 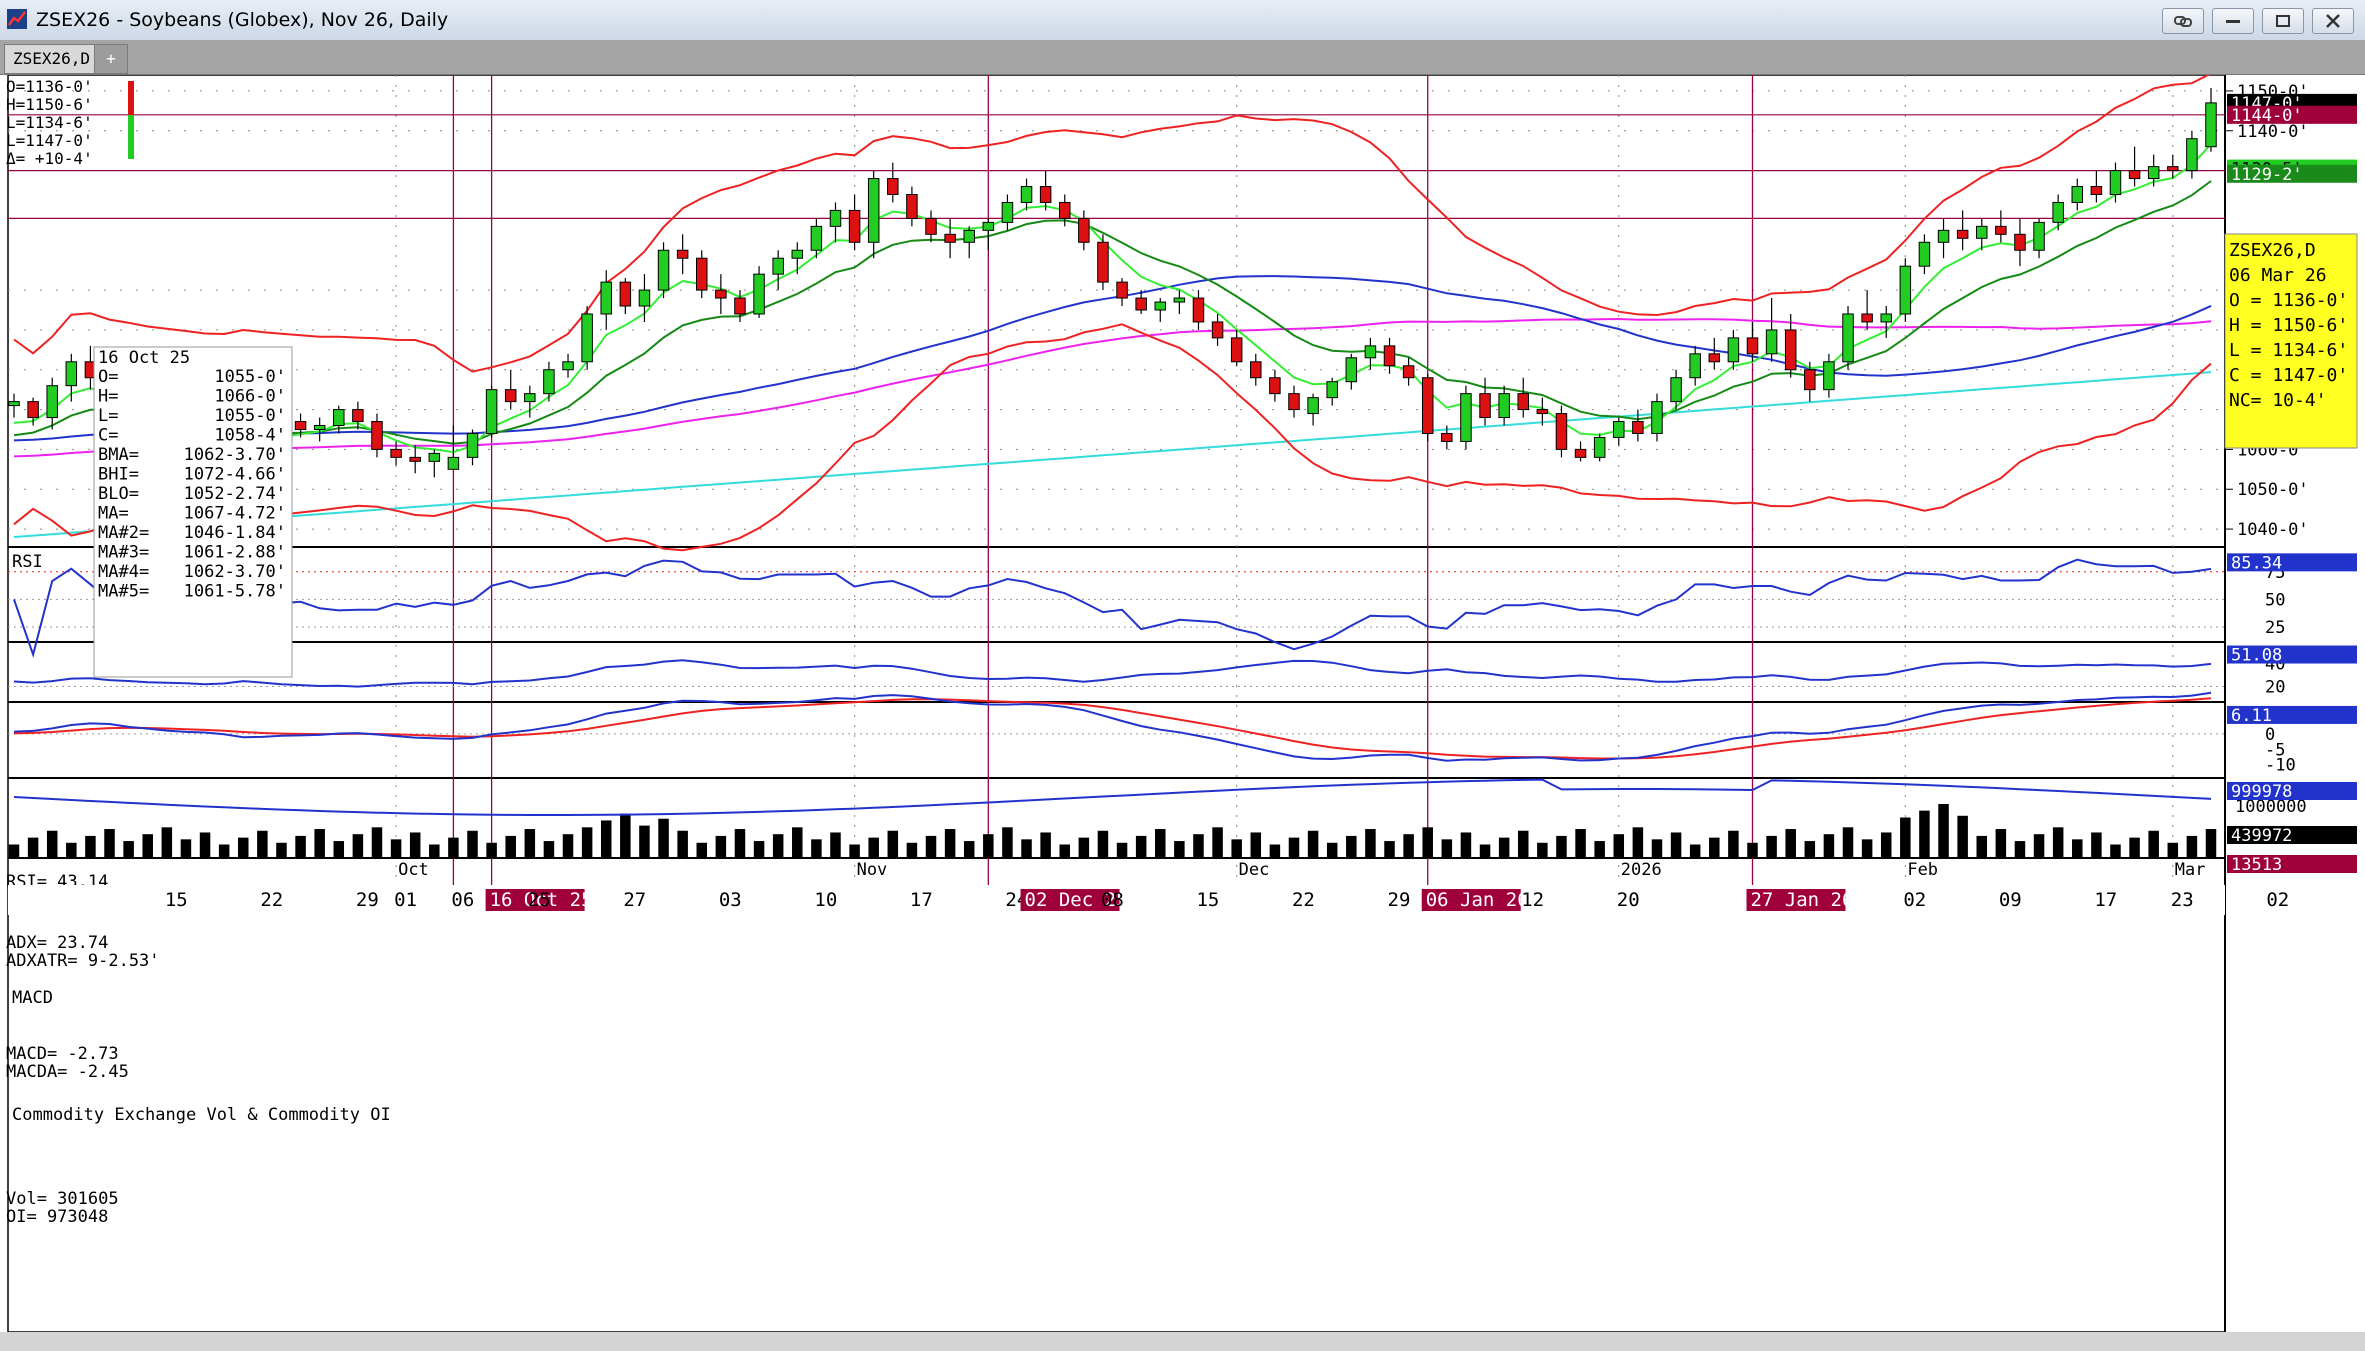 I want to click on minimize-icon, so click(x=2233, y=21).